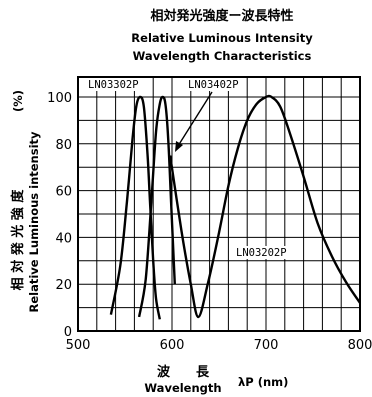 This screenshot has width=372, height=397. Describe the element at coordinates (135, 207) in the screenshot. I see `series-line-LN03302P` at that location.